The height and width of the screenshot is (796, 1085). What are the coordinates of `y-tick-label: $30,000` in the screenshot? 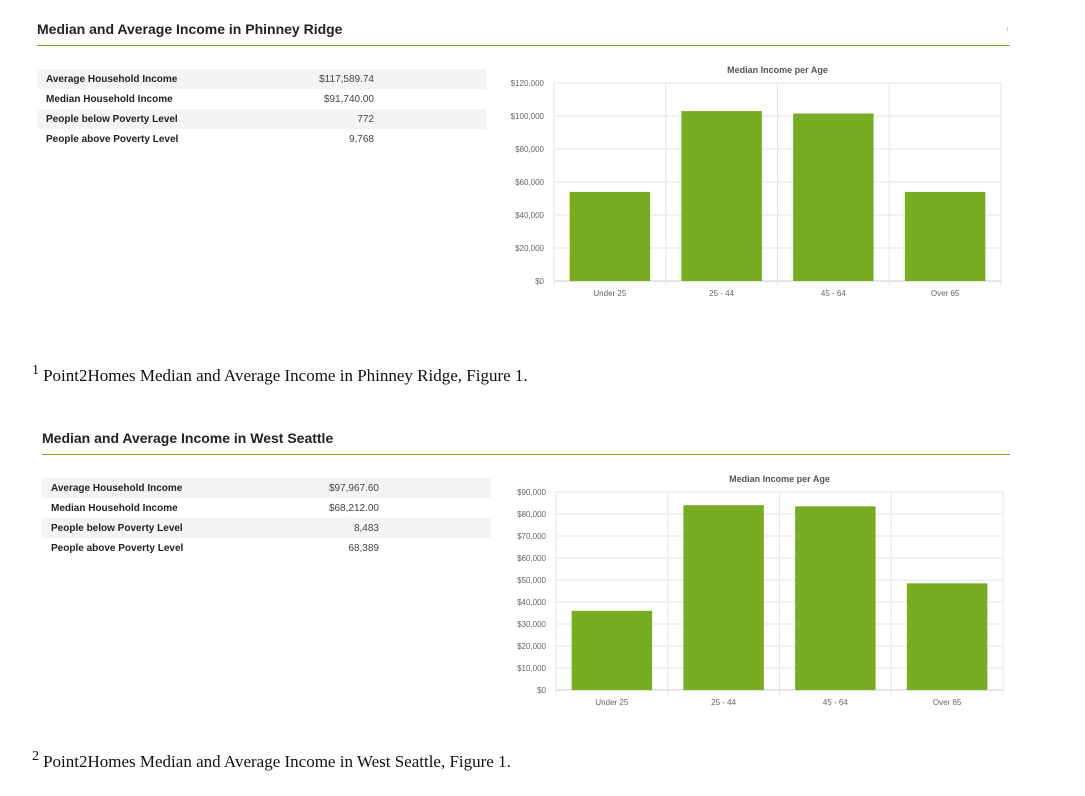 It's located at (531, 624).